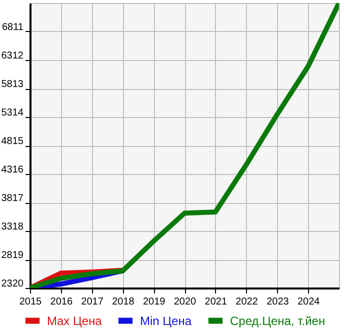  What do you see at coordinates (154, 302) in the screenshot?
I see `x-tick-label: 2019` at bounding box center [154, 302].